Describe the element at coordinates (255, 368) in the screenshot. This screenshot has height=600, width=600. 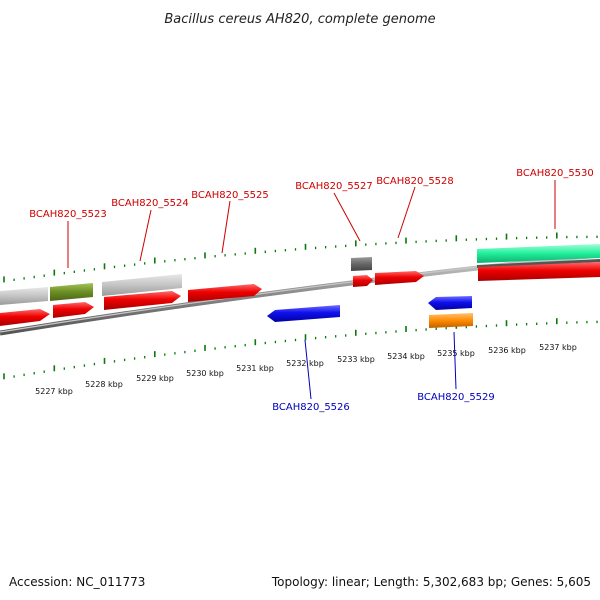
I see `kbp-label: 5231 kbp` at that location.